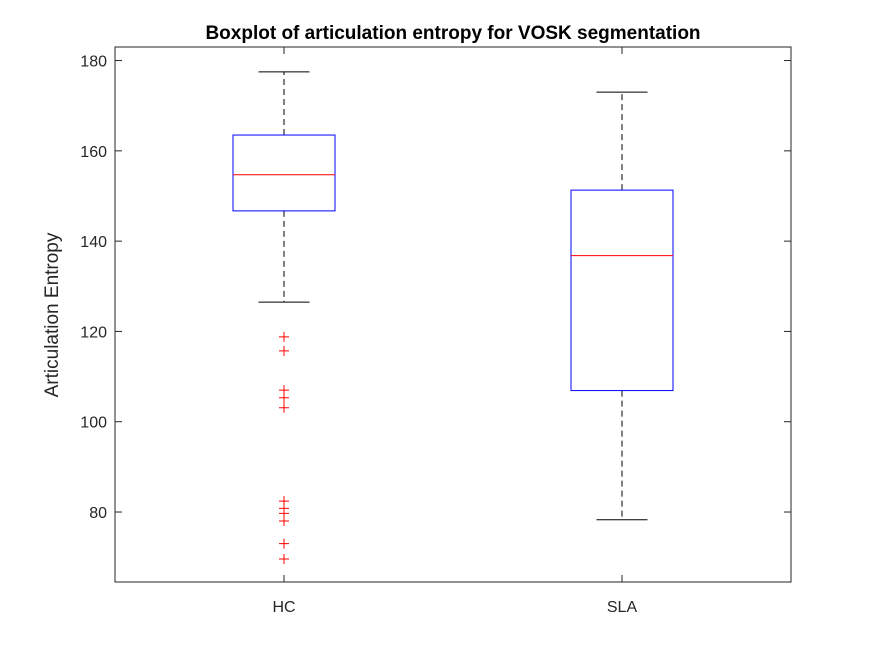  Describe the element at coordinates (52, 314) in the screenshot. I see `y-axis-label: Articulation Entropy` at that location.